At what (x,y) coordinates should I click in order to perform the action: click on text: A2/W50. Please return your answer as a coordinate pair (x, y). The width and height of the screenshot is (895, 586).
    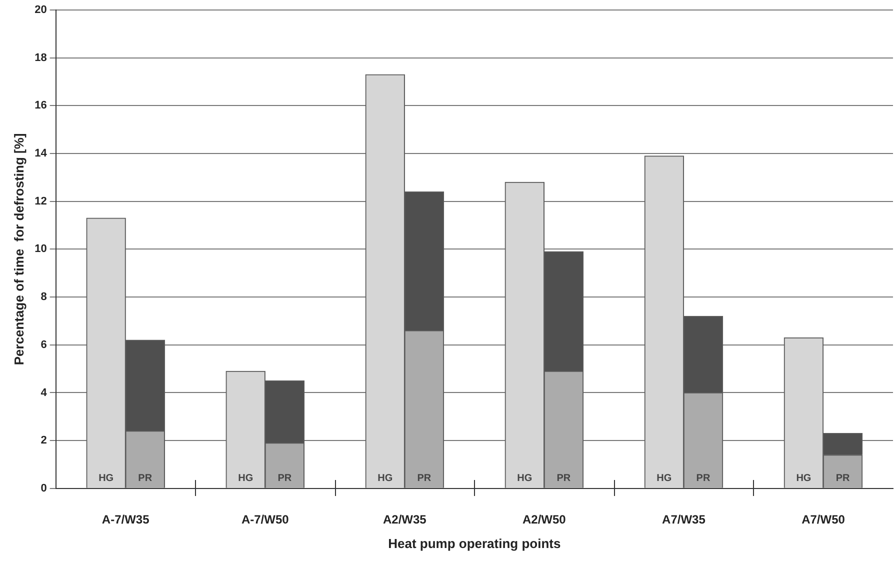
    Looking at the image, I should click on (544, 519).